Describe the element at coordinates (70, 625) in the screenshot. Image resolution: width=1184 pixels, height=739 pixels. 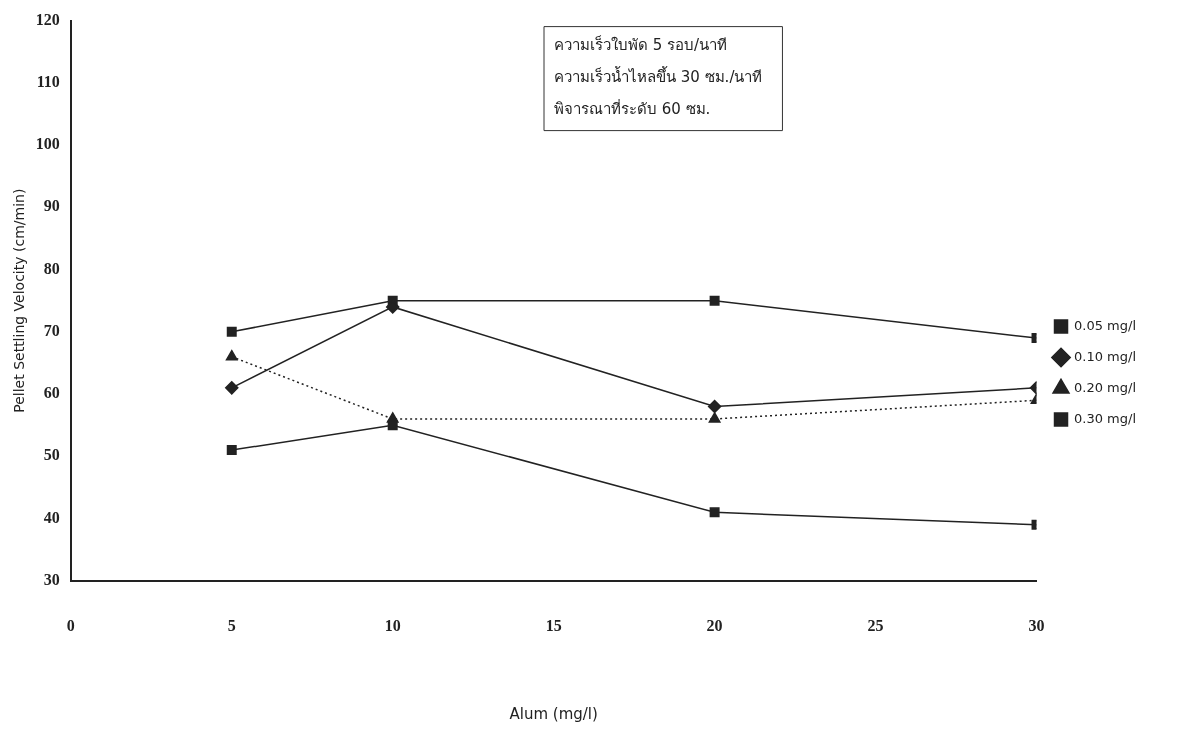
I see `x-tick-label: 0` at that location.